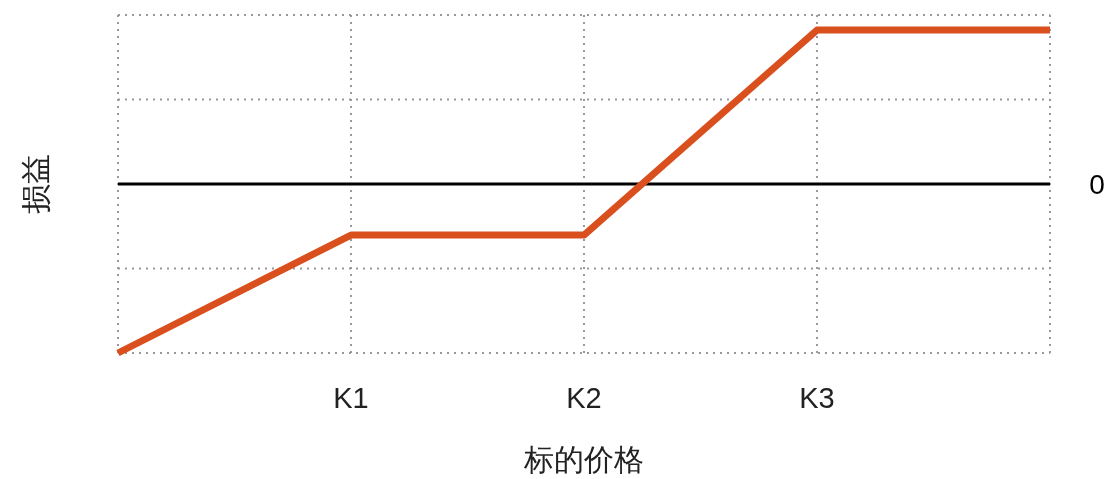  Describe the element at coordinates (351, 398) in the screenshot. I see `x-tick-label: K1` at that location.